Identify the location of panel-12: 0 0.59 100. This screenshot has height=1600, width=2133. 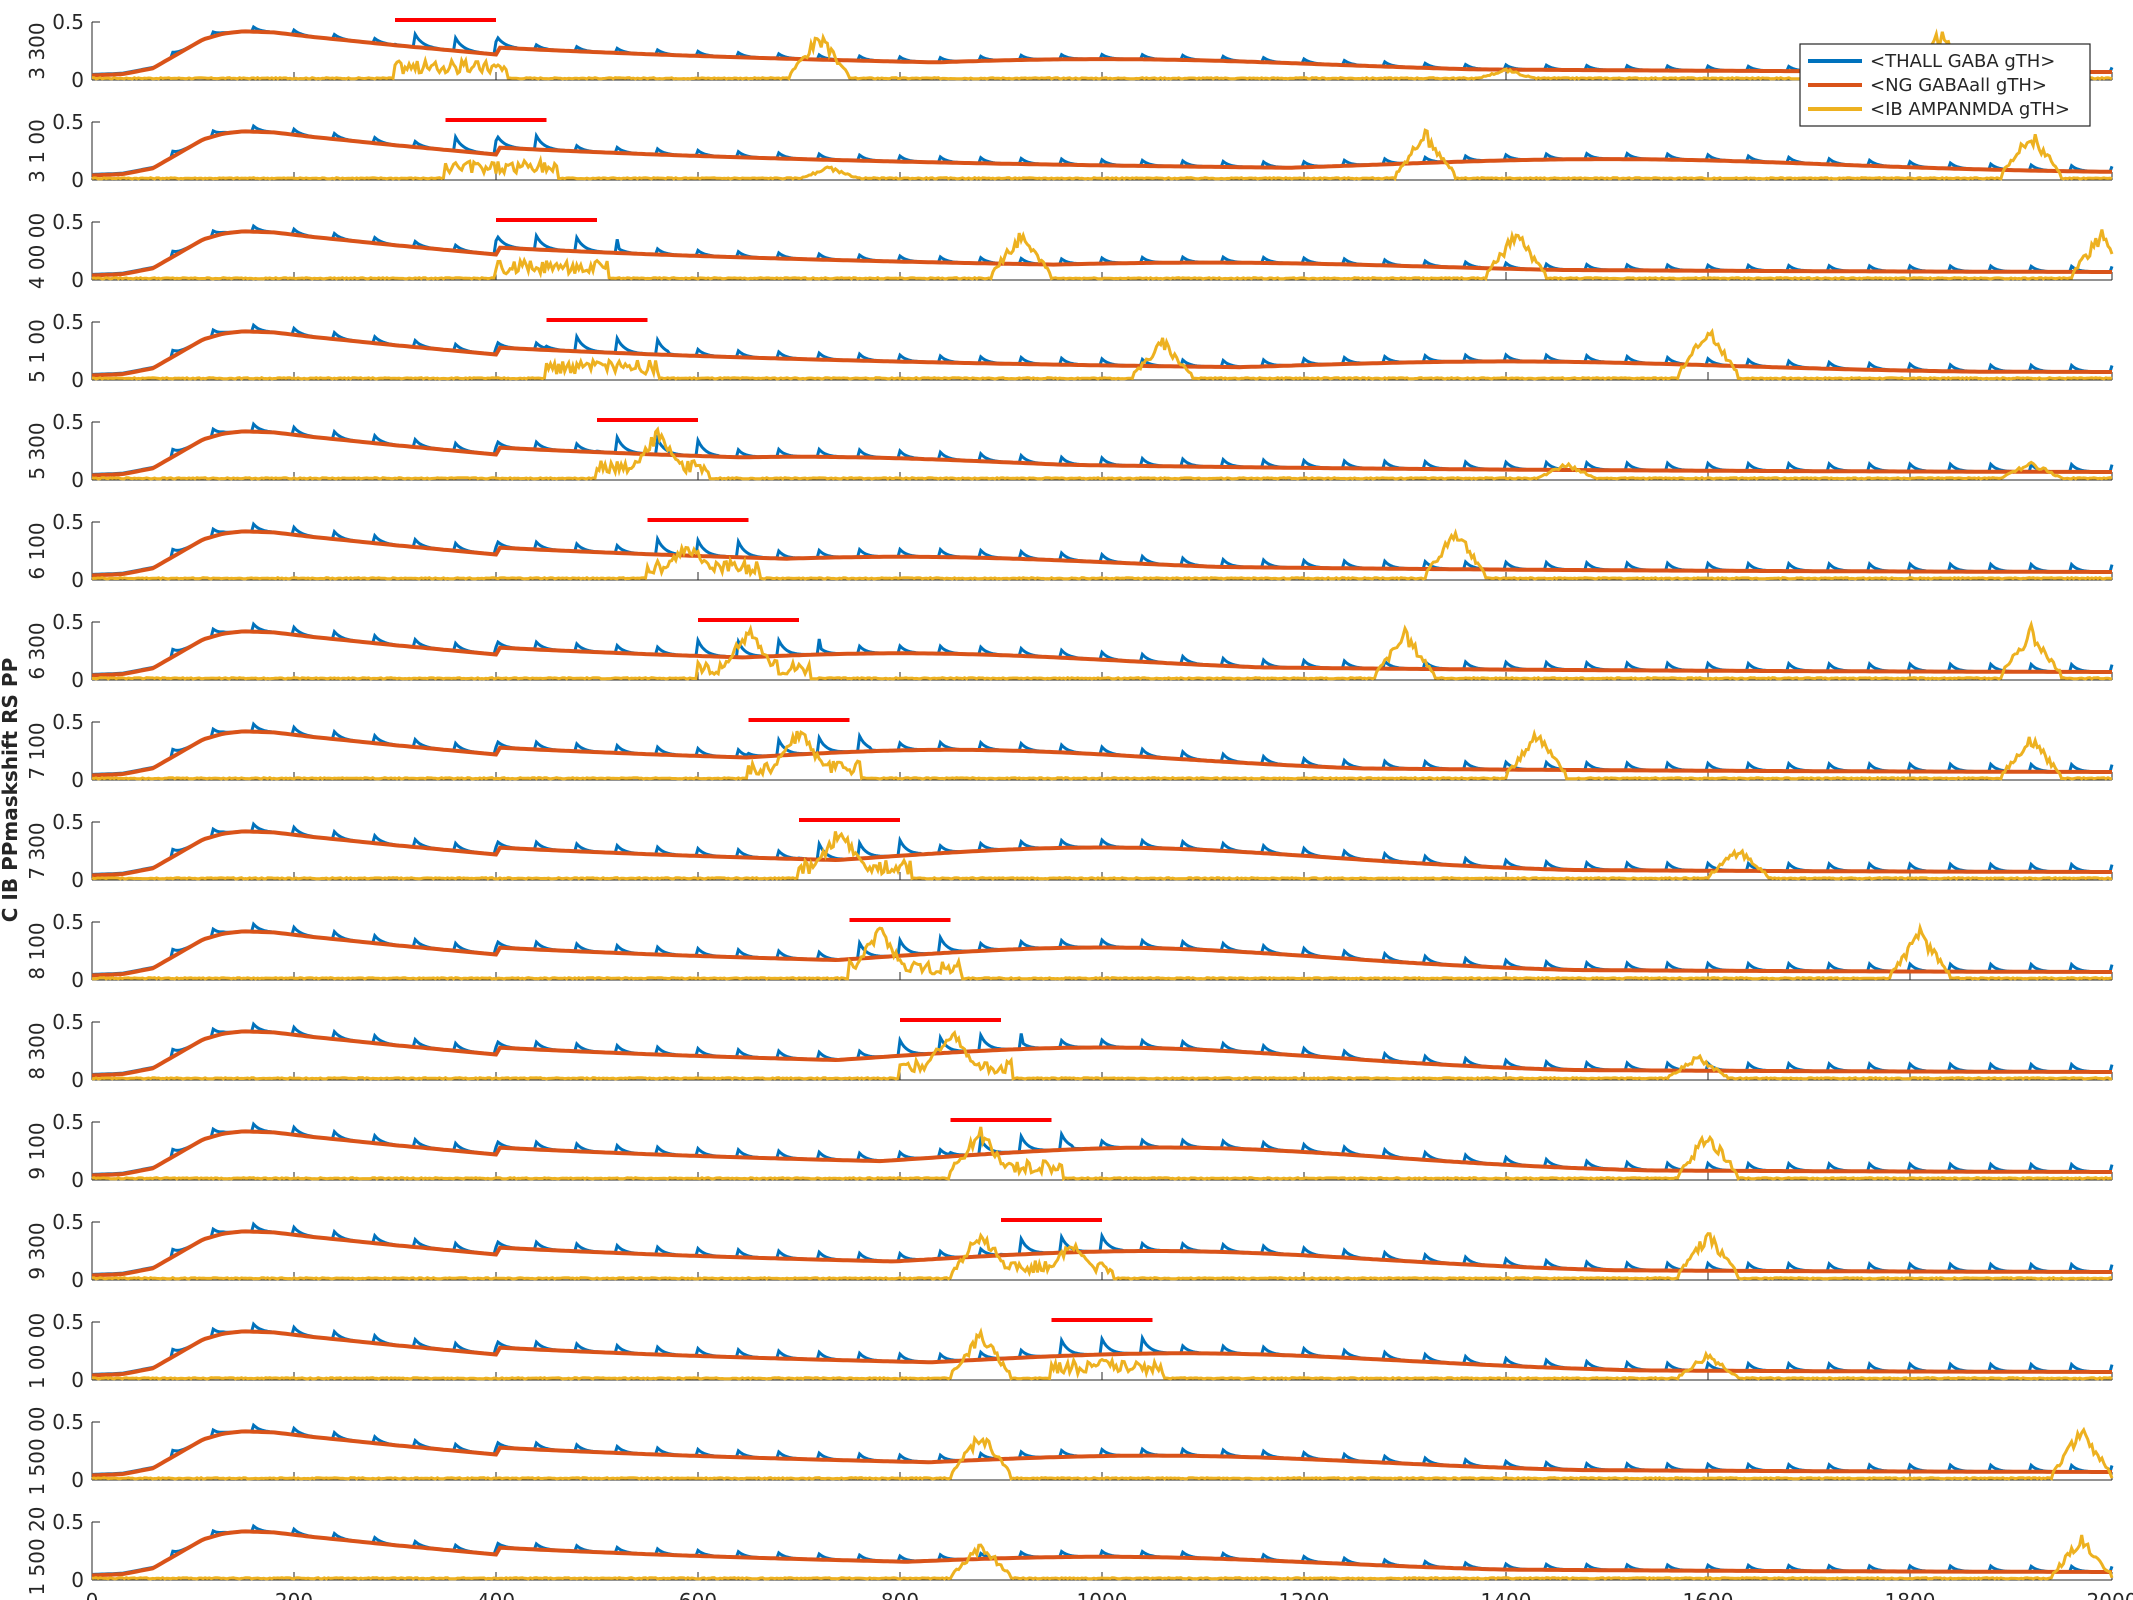
(1069, 1151).